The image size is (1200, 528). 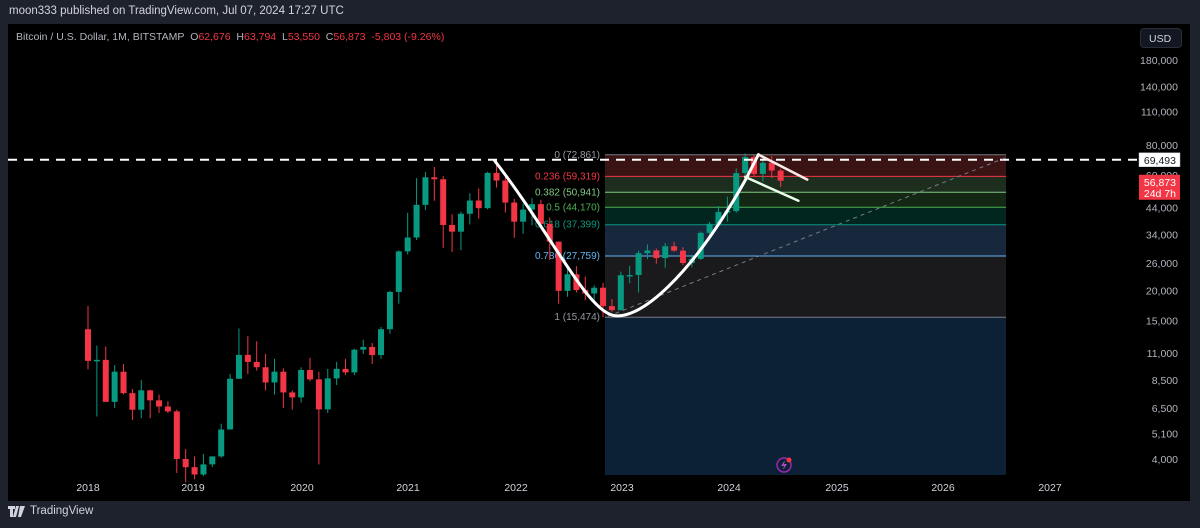 What do you see at coordinates (805, 396) in the screenshot?
I see `fib-extension-zone` at bounding box center [805, 396].